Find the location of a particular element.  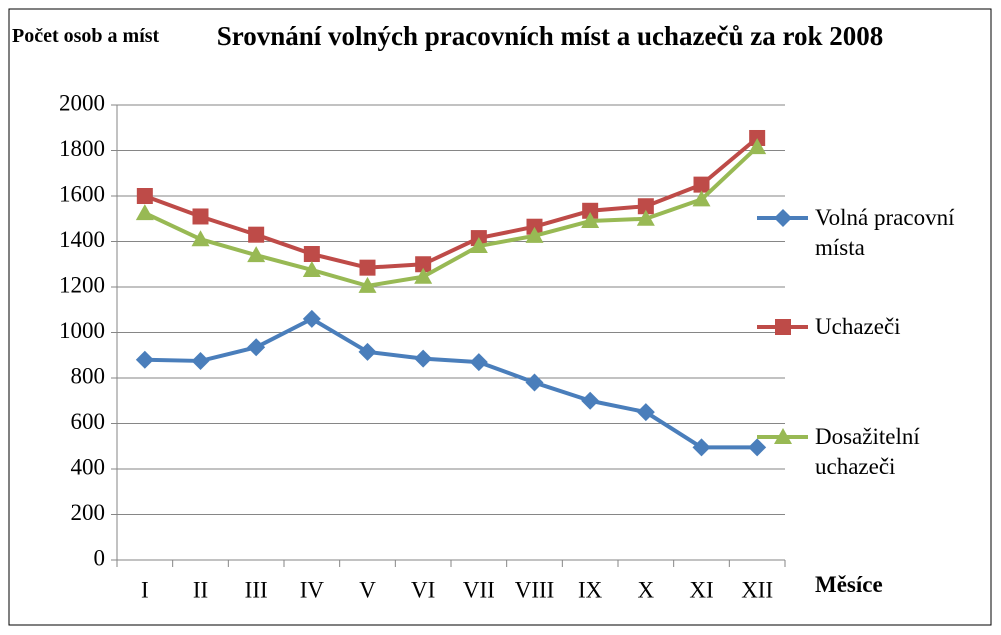

x-tick-label: X is located at coordinates (646, 589).